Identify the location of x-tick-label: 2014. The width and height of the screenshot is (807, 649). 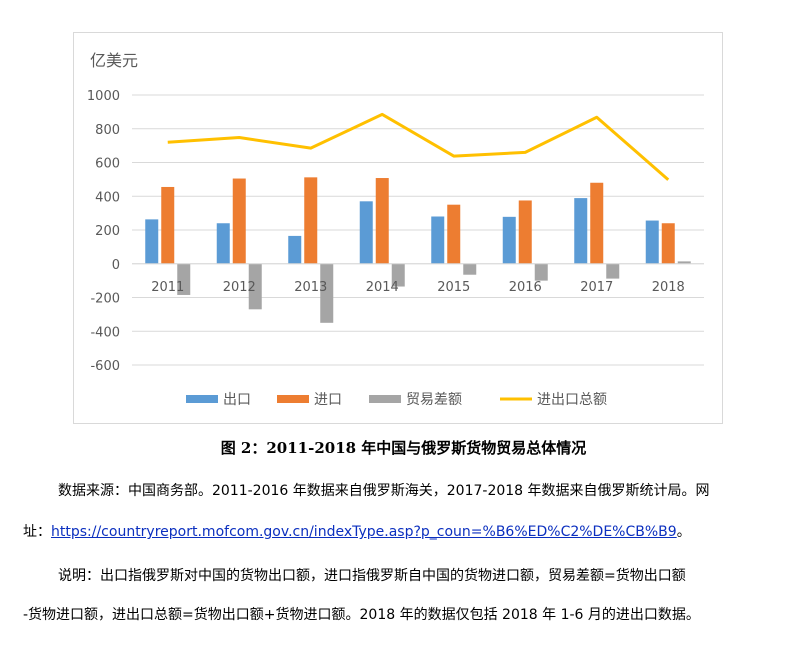
(382, 287).